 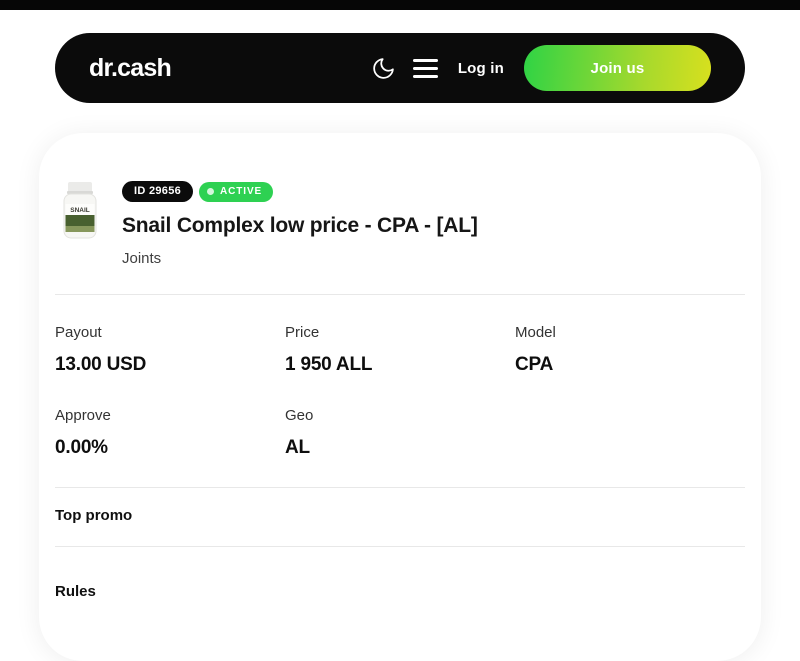 I want to click on section-heading: Top promo, so click(x=94, y=515).